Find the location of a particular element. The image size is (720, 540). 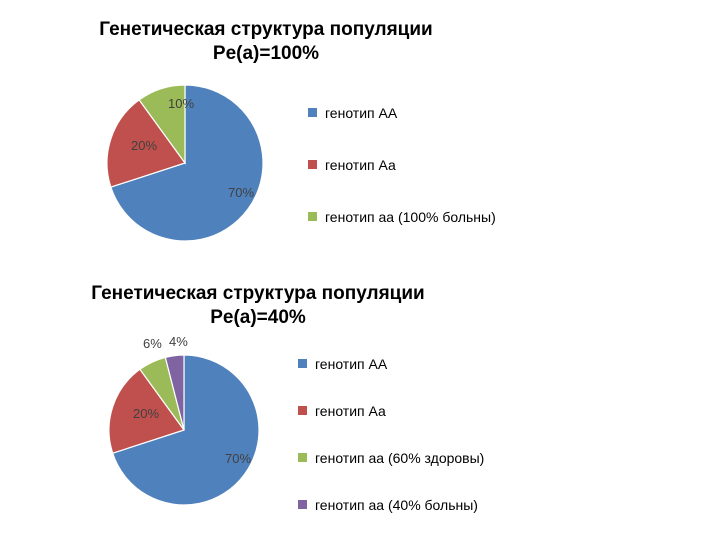

chart-title-line-2: Pe(a)=100% is located at coordinates (266, 53).